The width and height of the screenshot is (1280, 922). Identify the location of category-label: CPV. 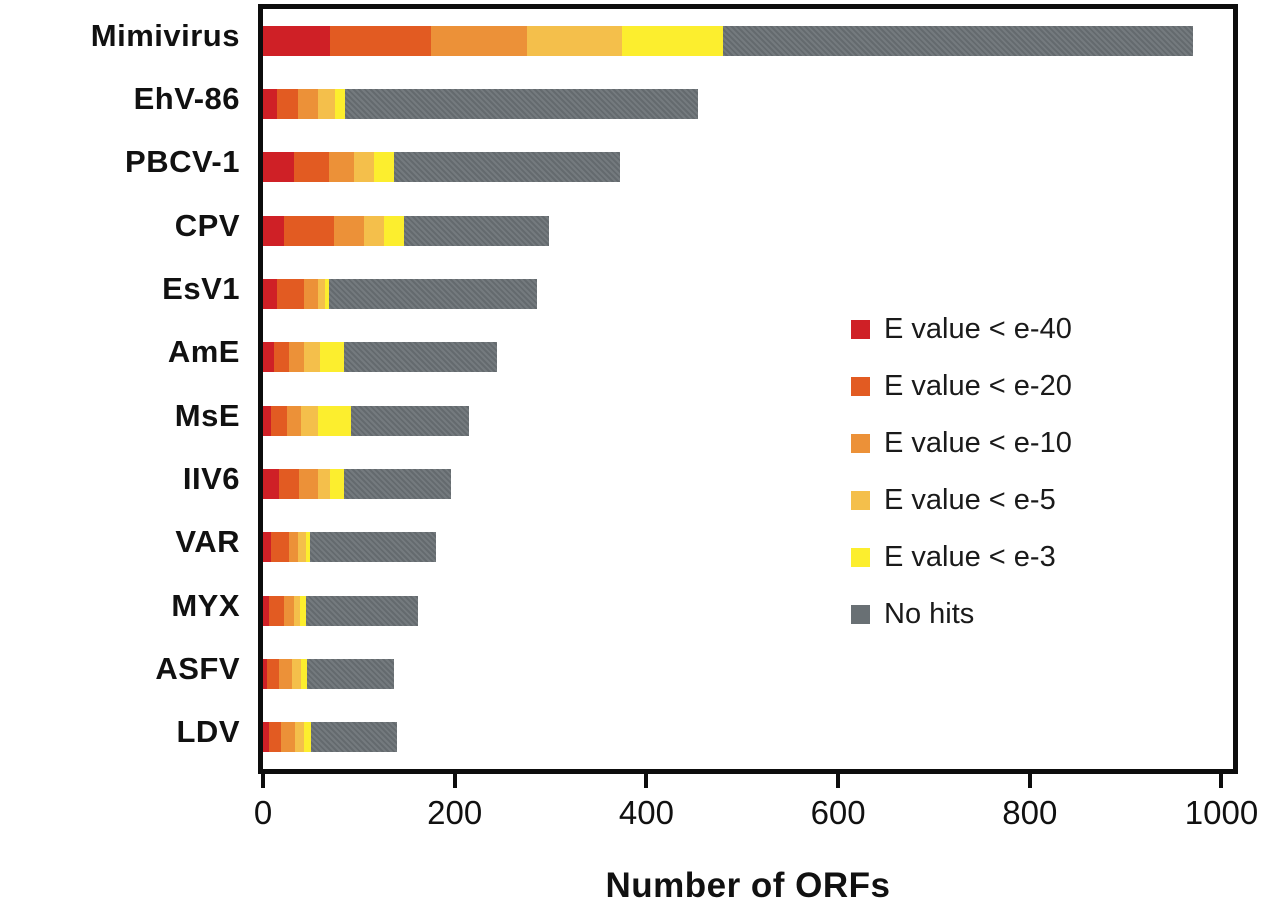
(207, 225).